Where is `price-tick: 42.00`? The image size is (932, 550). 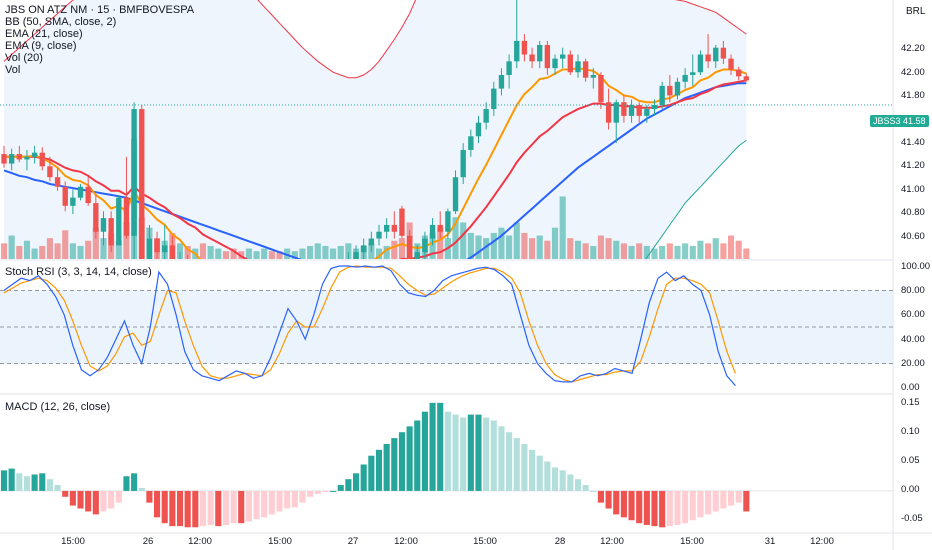
price-tick: 42.00 is located at coordinates (913, 72).